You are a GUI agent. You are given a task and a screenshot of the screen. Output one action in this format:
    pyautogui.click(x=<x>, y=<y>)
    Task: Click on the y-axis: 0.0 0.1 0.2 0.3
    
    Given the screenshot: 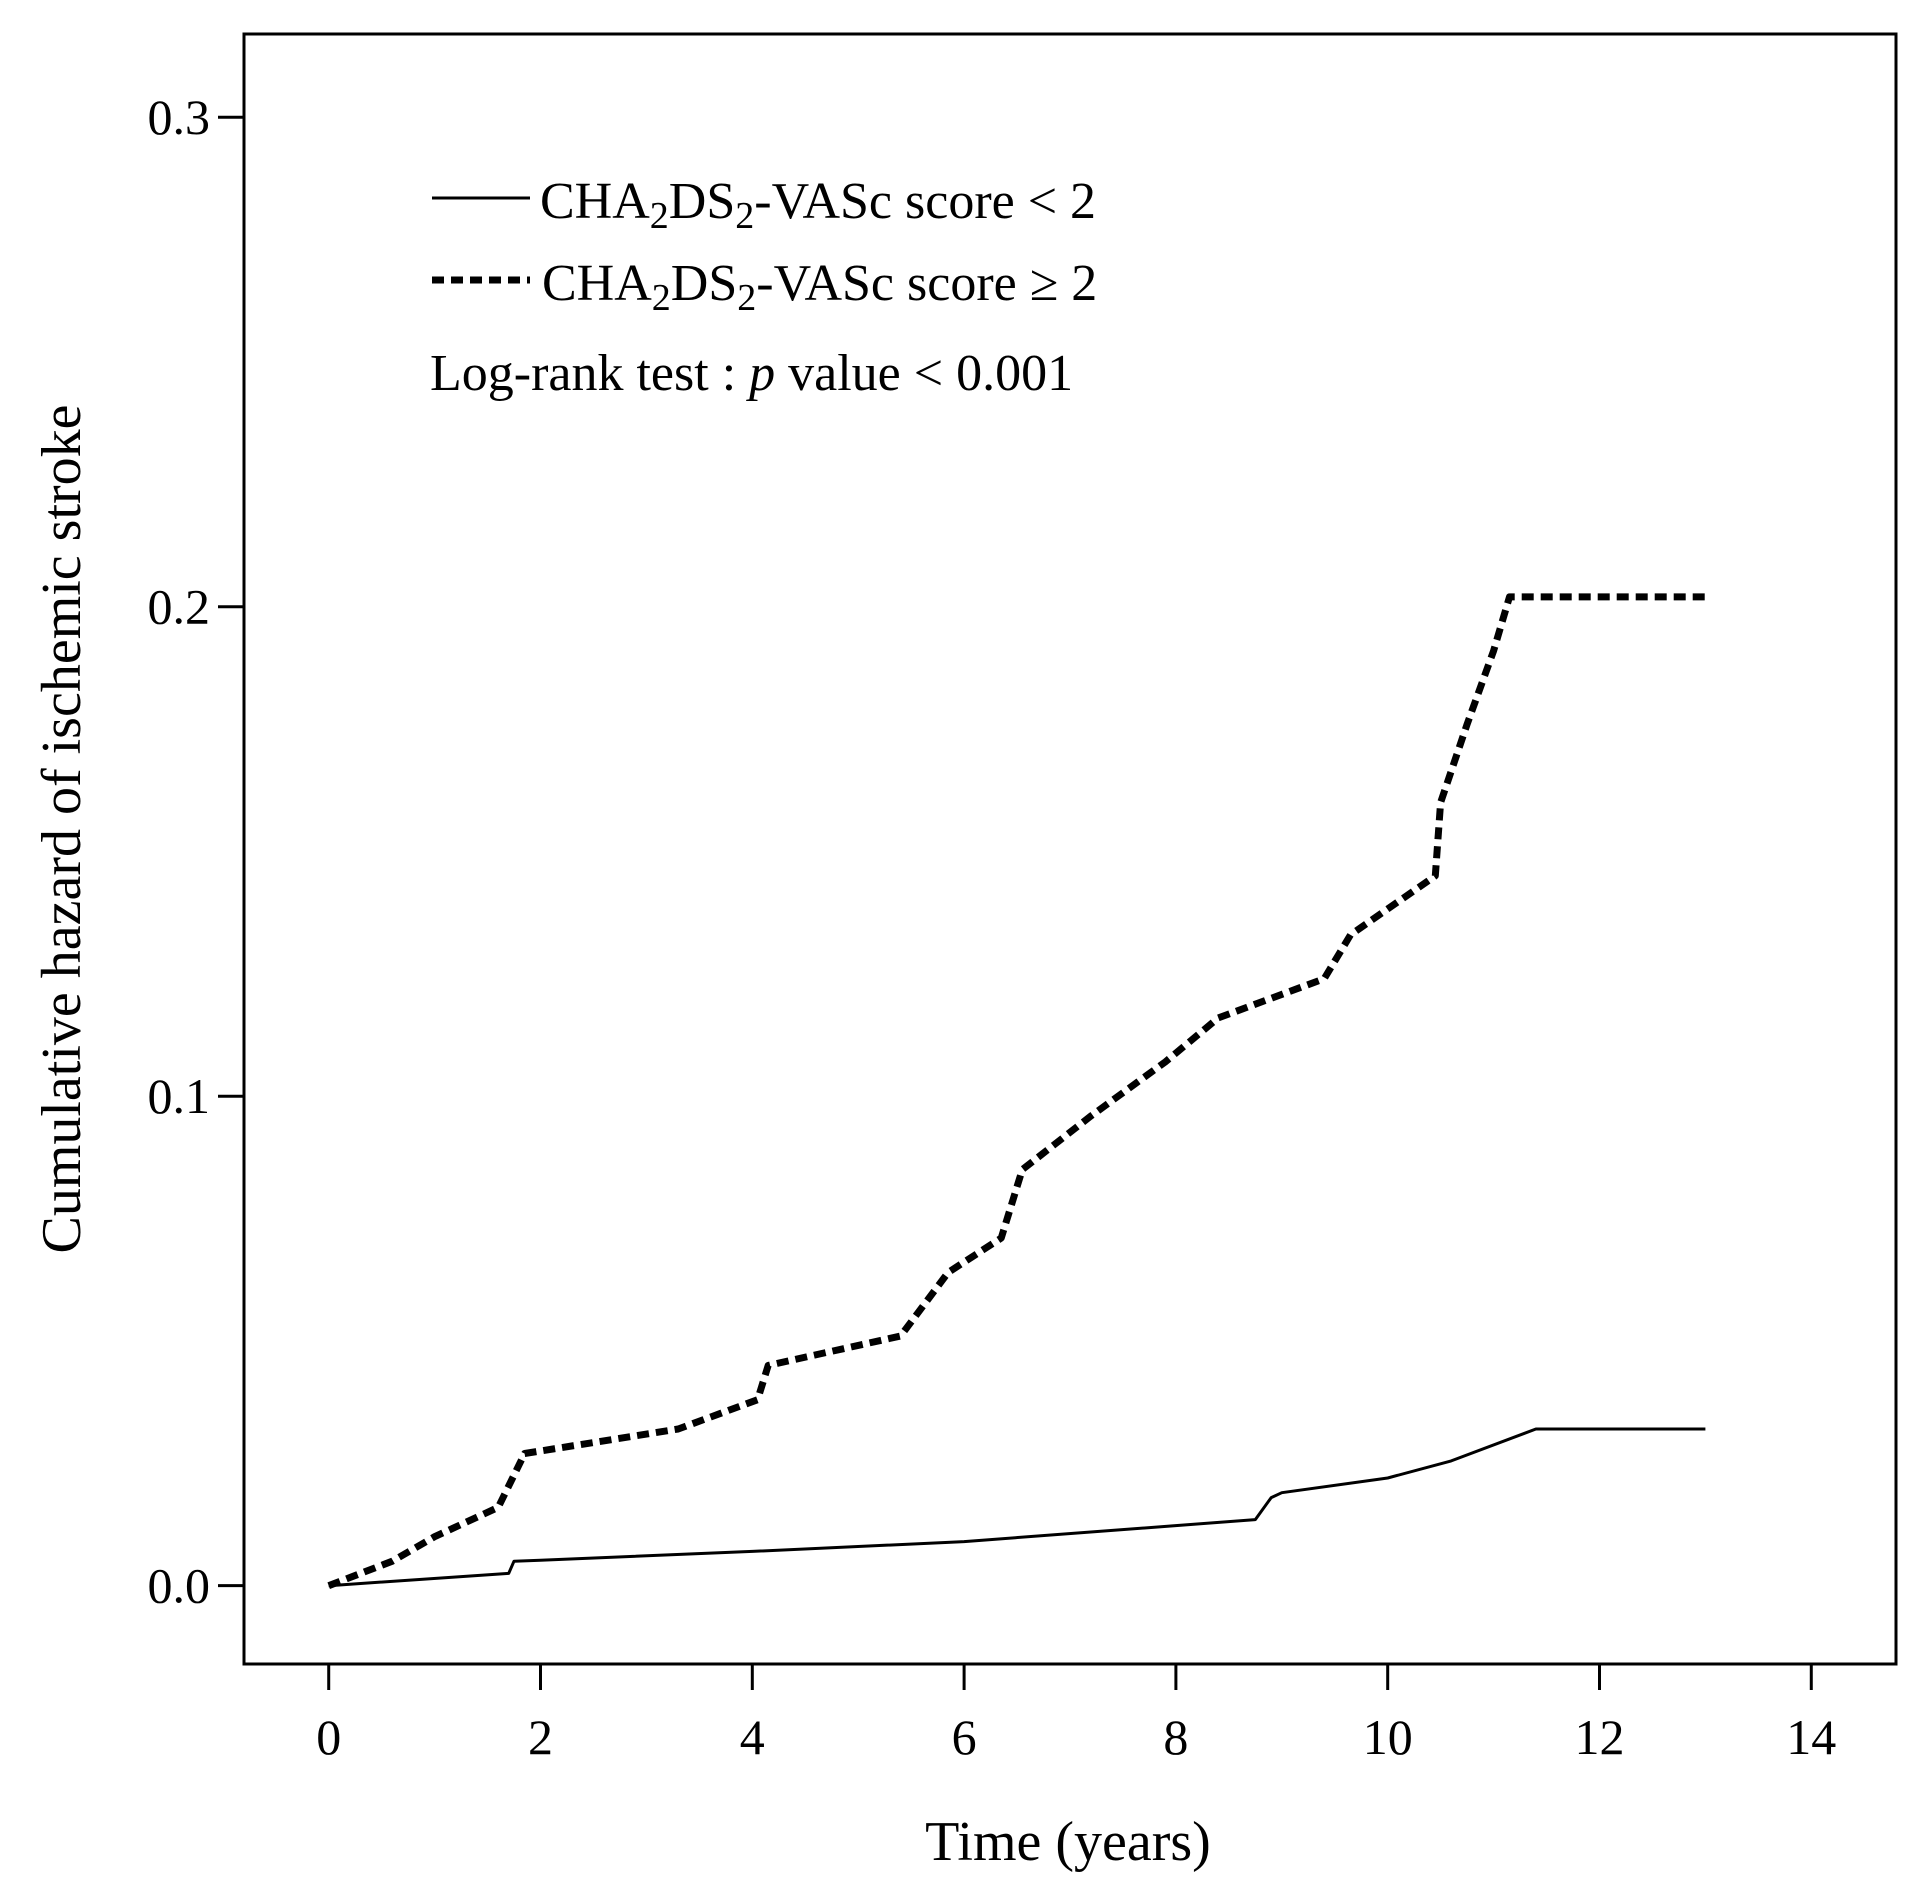 What is the action you would take?
    pyautogui.click(x=196, y=851)
    